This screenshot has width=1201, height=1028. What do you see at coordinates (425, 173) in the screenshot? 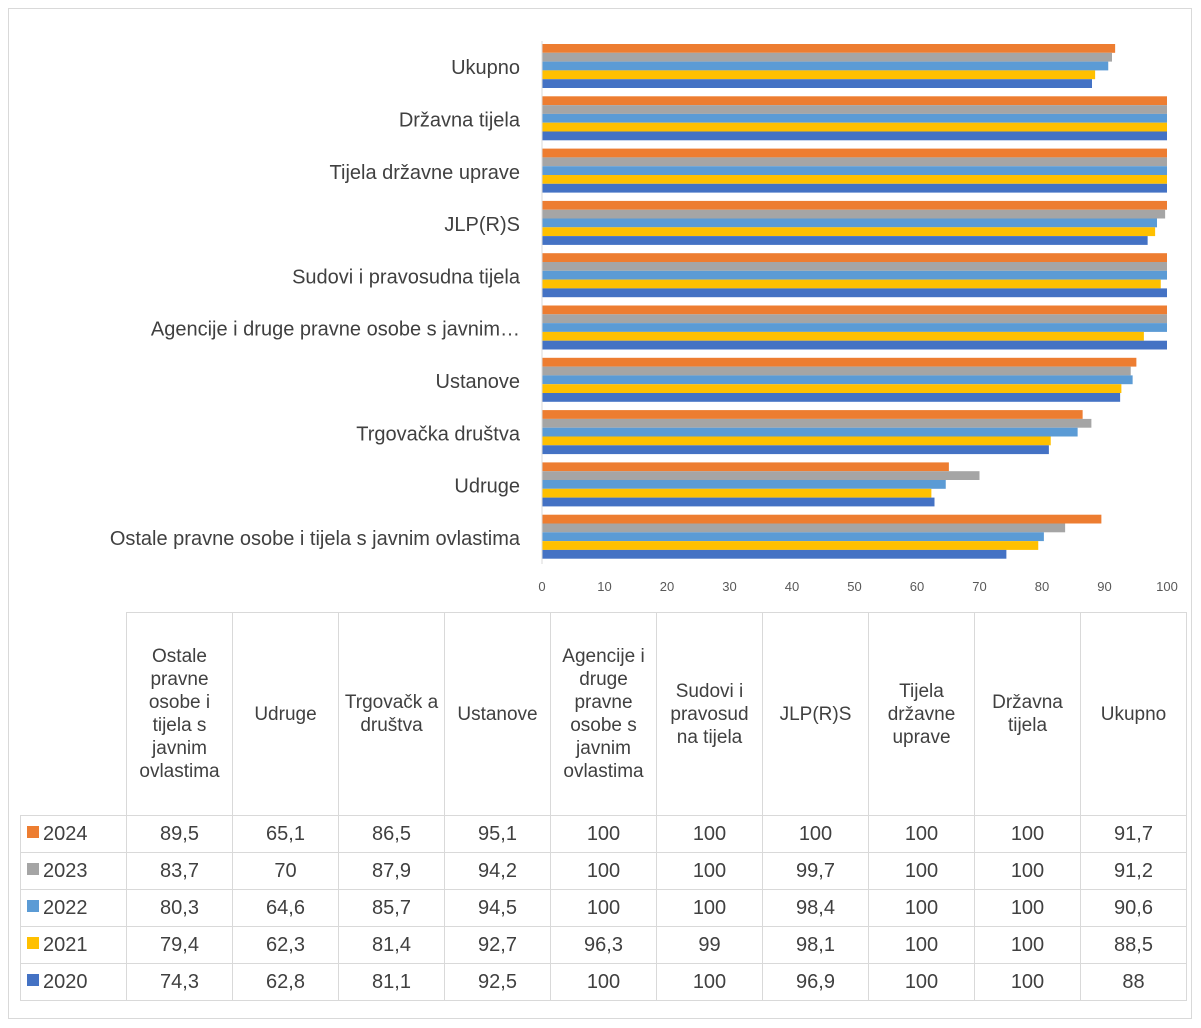
I see `category-label: Tijela državne uprave` at bounding box center [425, 173].